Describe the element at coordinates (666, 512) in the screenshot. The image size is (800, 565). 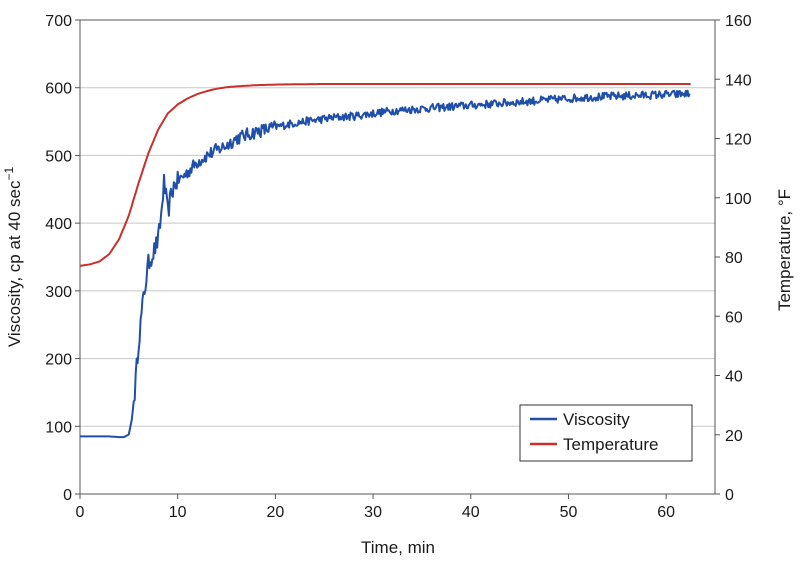
I see `x-tick-label: 60` at that location.